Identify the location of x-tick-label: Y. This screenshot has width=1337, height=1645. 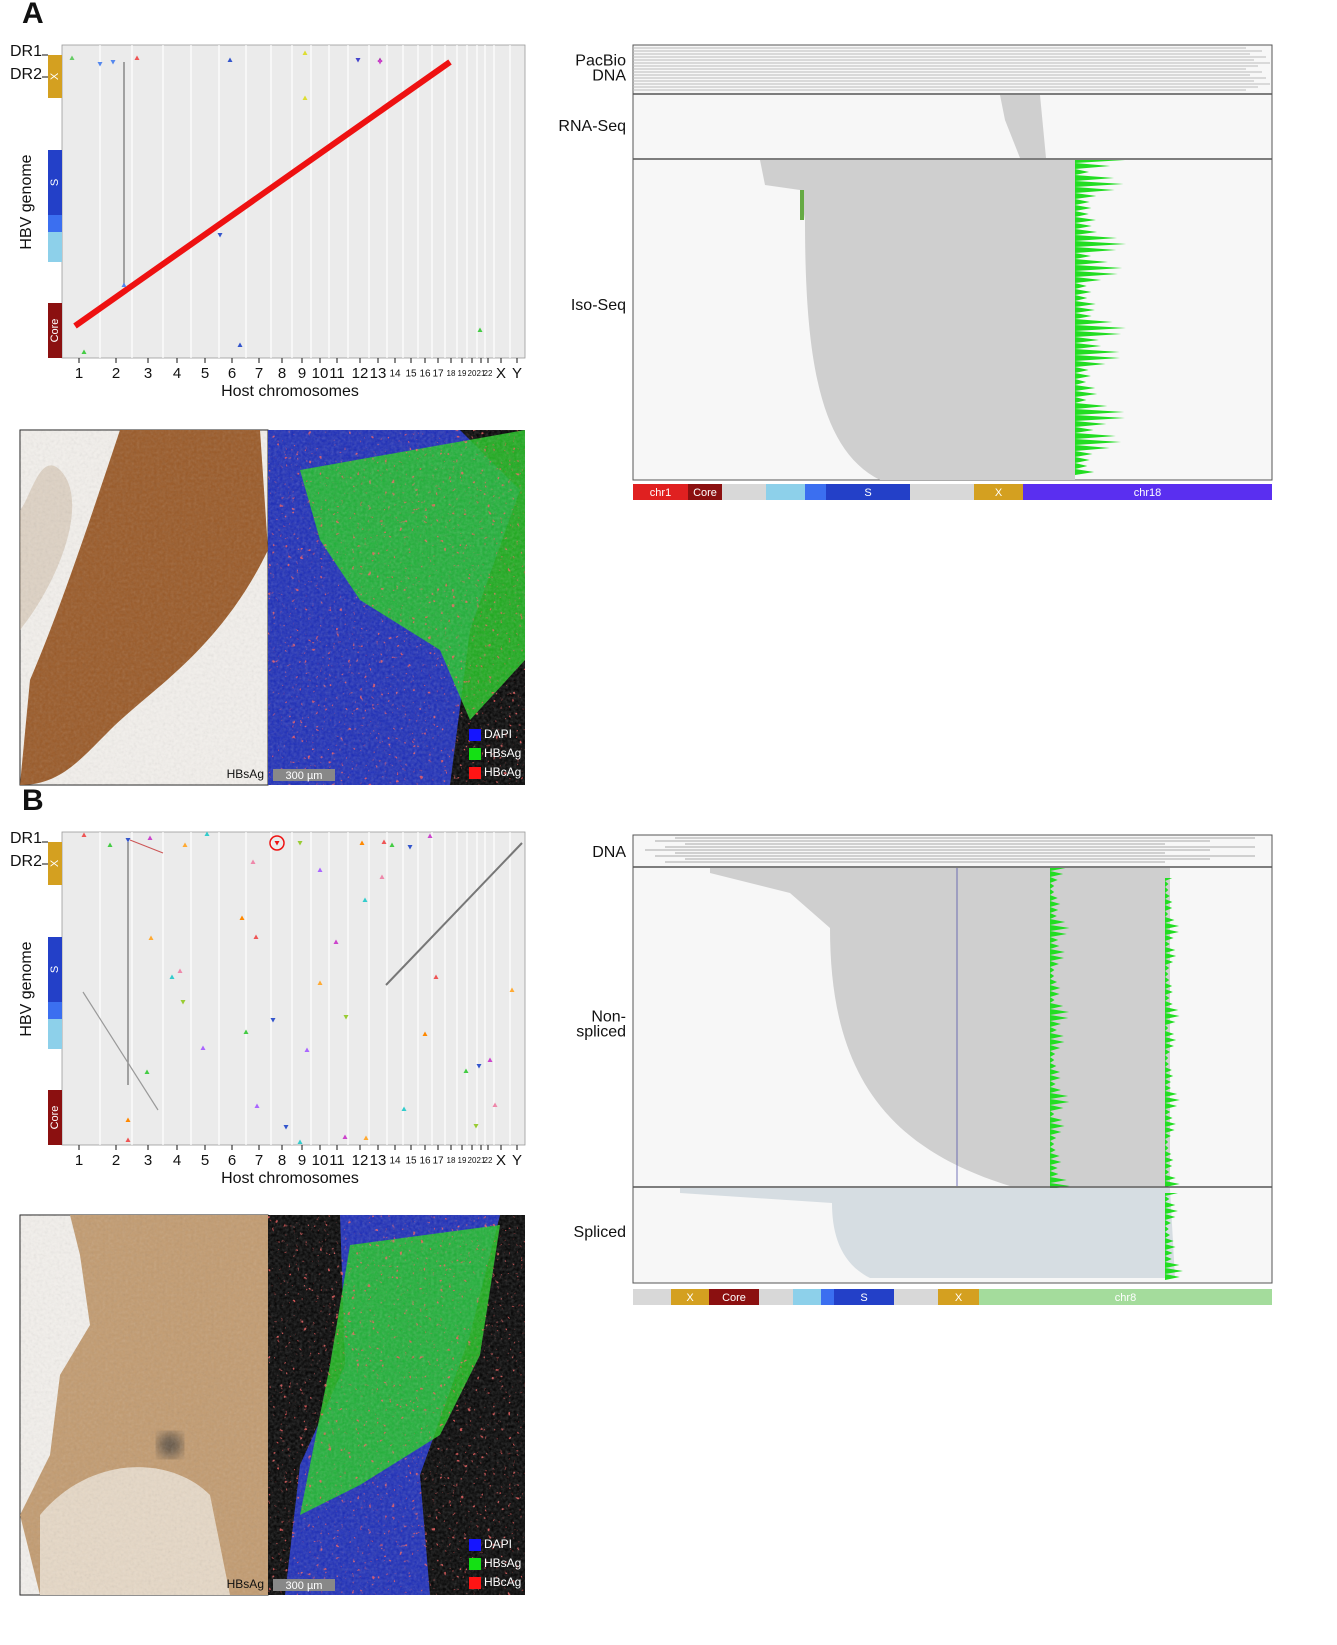
(517, 373).